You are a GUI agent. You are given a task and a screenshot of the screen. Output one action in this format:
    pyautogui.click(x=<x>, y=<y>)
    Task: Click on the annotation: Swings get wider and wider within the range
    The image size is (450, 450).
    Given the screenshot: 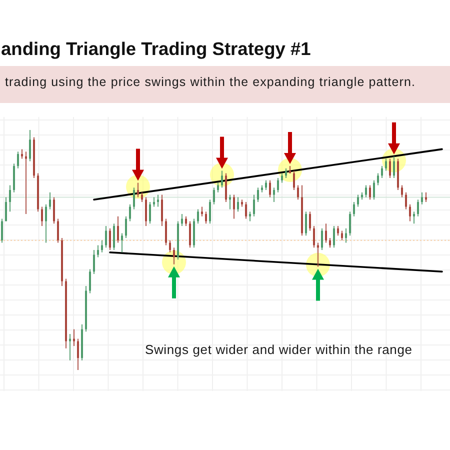 What is the action you would take?
    pyautogui.click(x=278, y=349)
    